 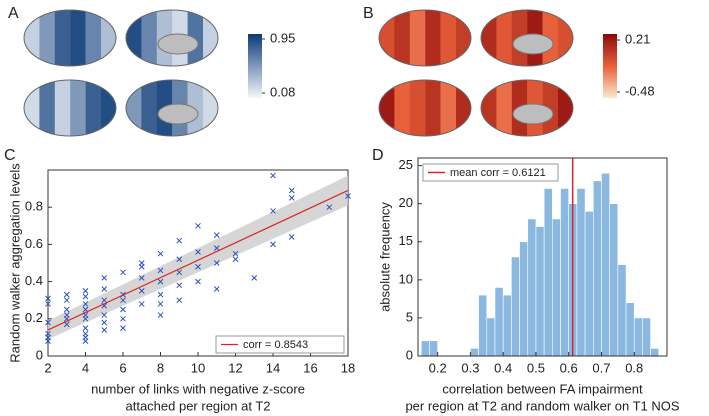 What do you see at coordinates (406, 278) in the screenshot?
I see `y-tick-label: 10` at bounding box center [406, 278].